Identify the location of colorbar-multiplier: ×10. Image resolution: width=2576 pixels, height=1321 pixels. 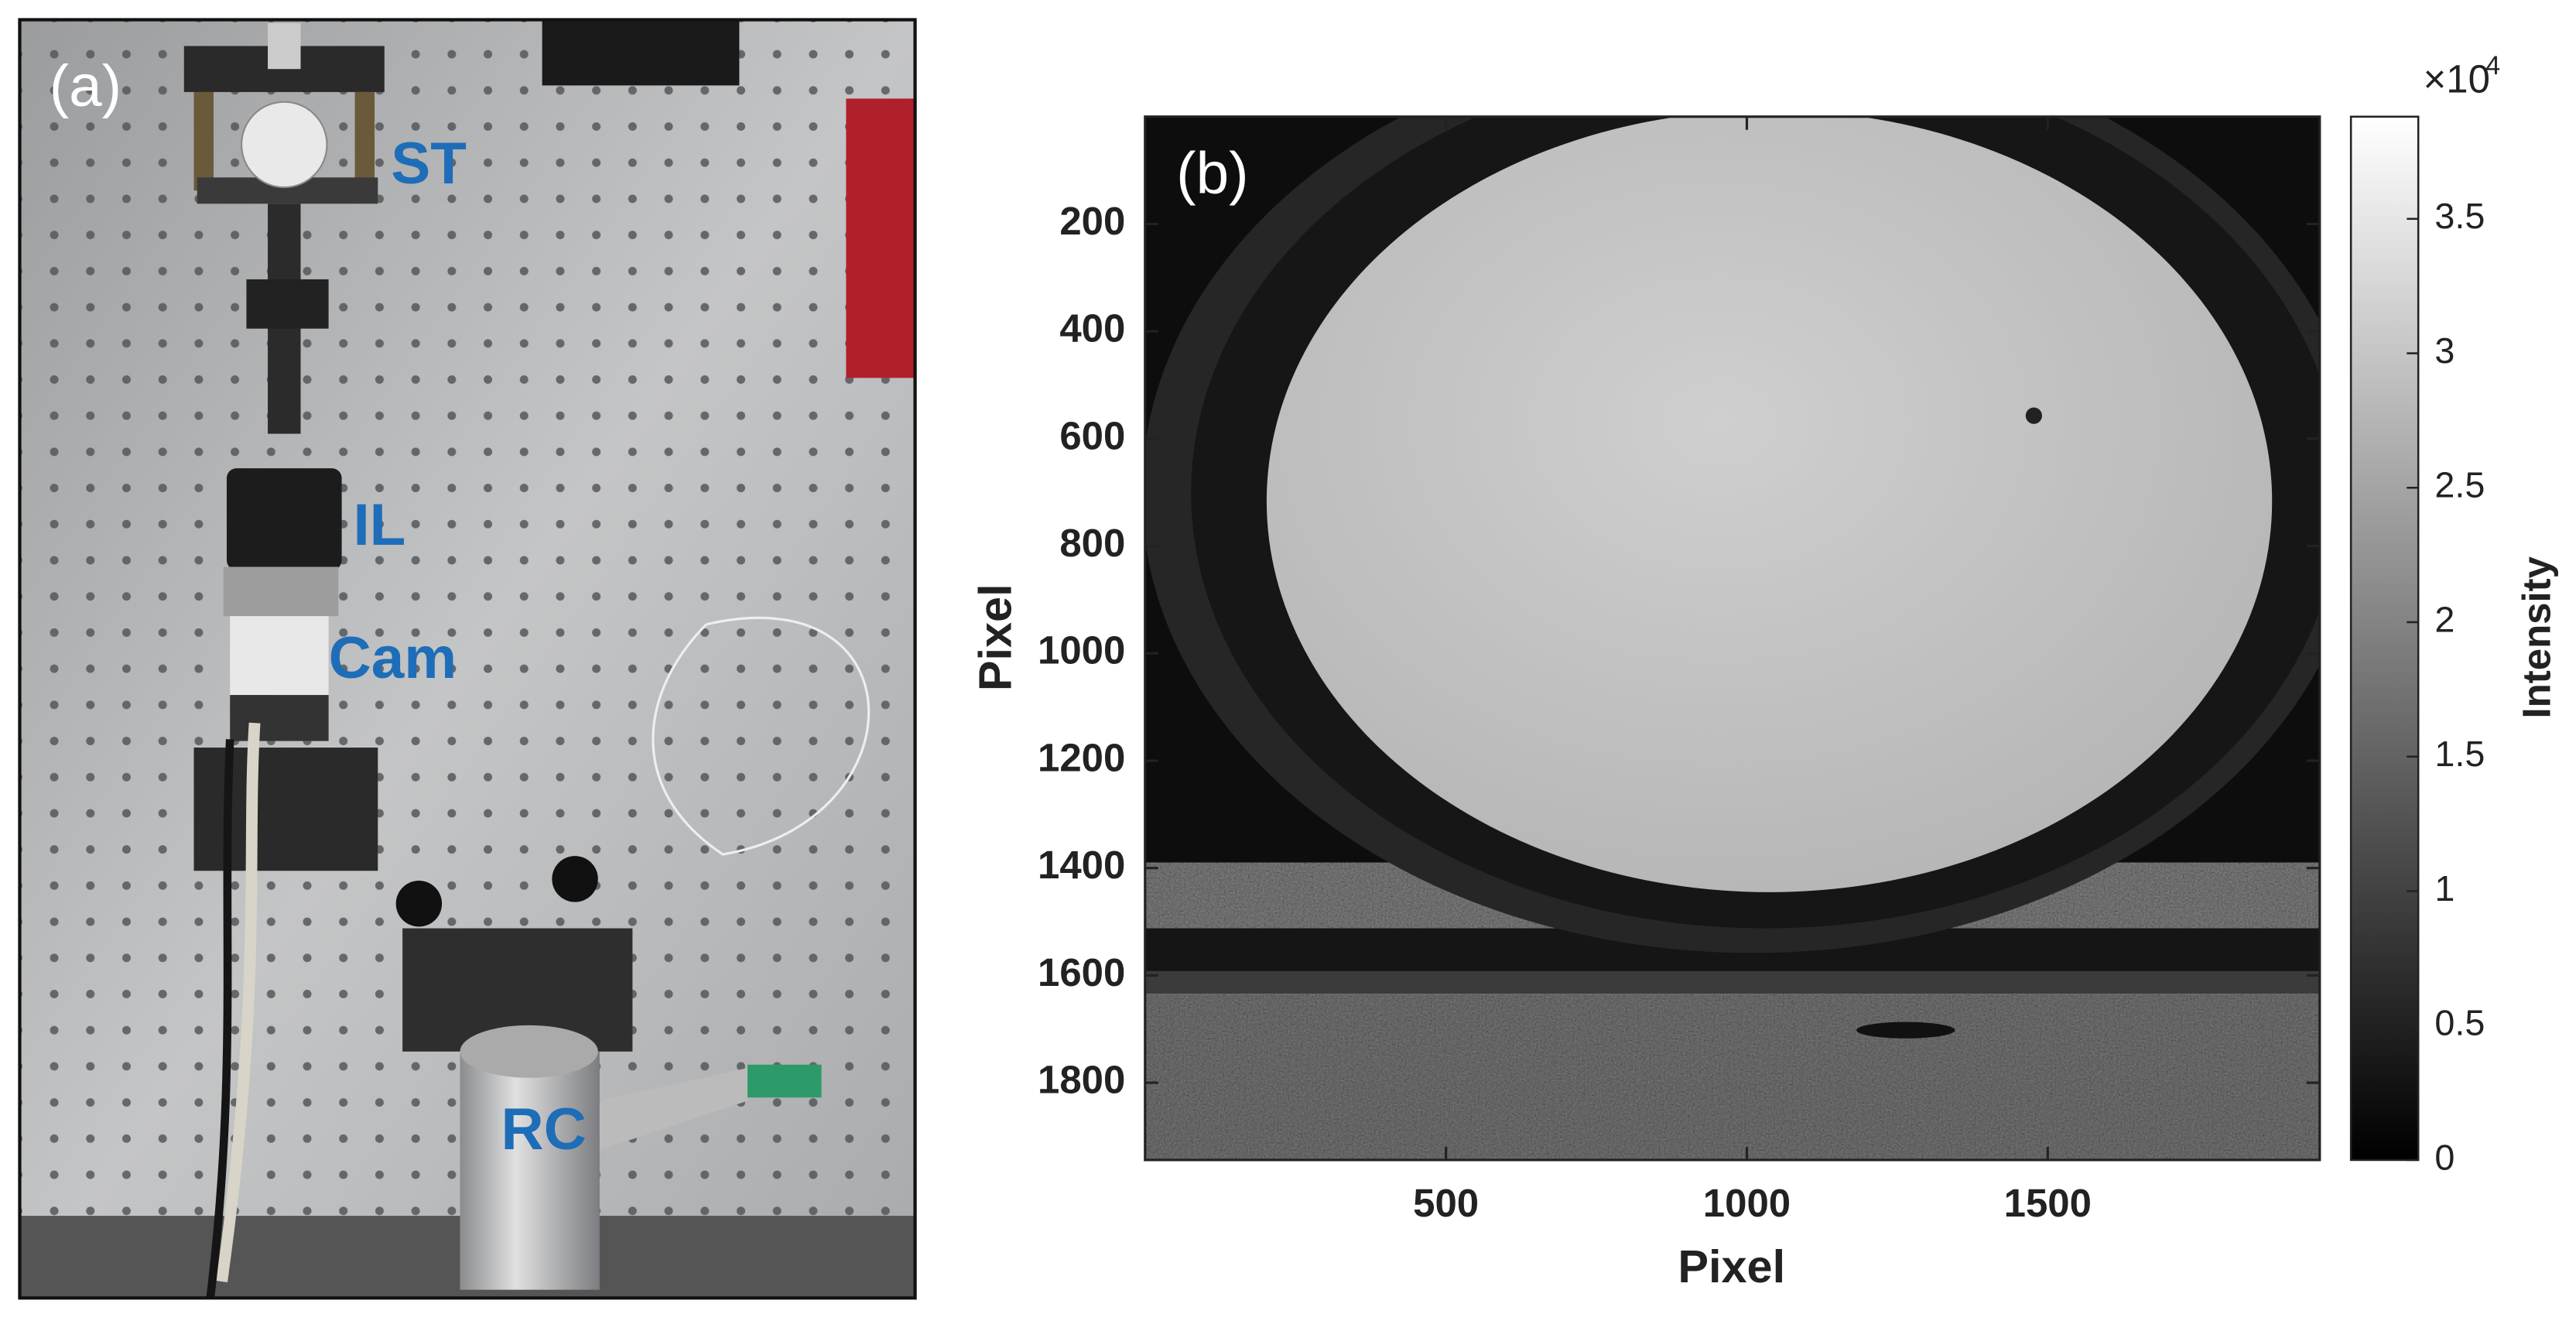
(2457, 79).